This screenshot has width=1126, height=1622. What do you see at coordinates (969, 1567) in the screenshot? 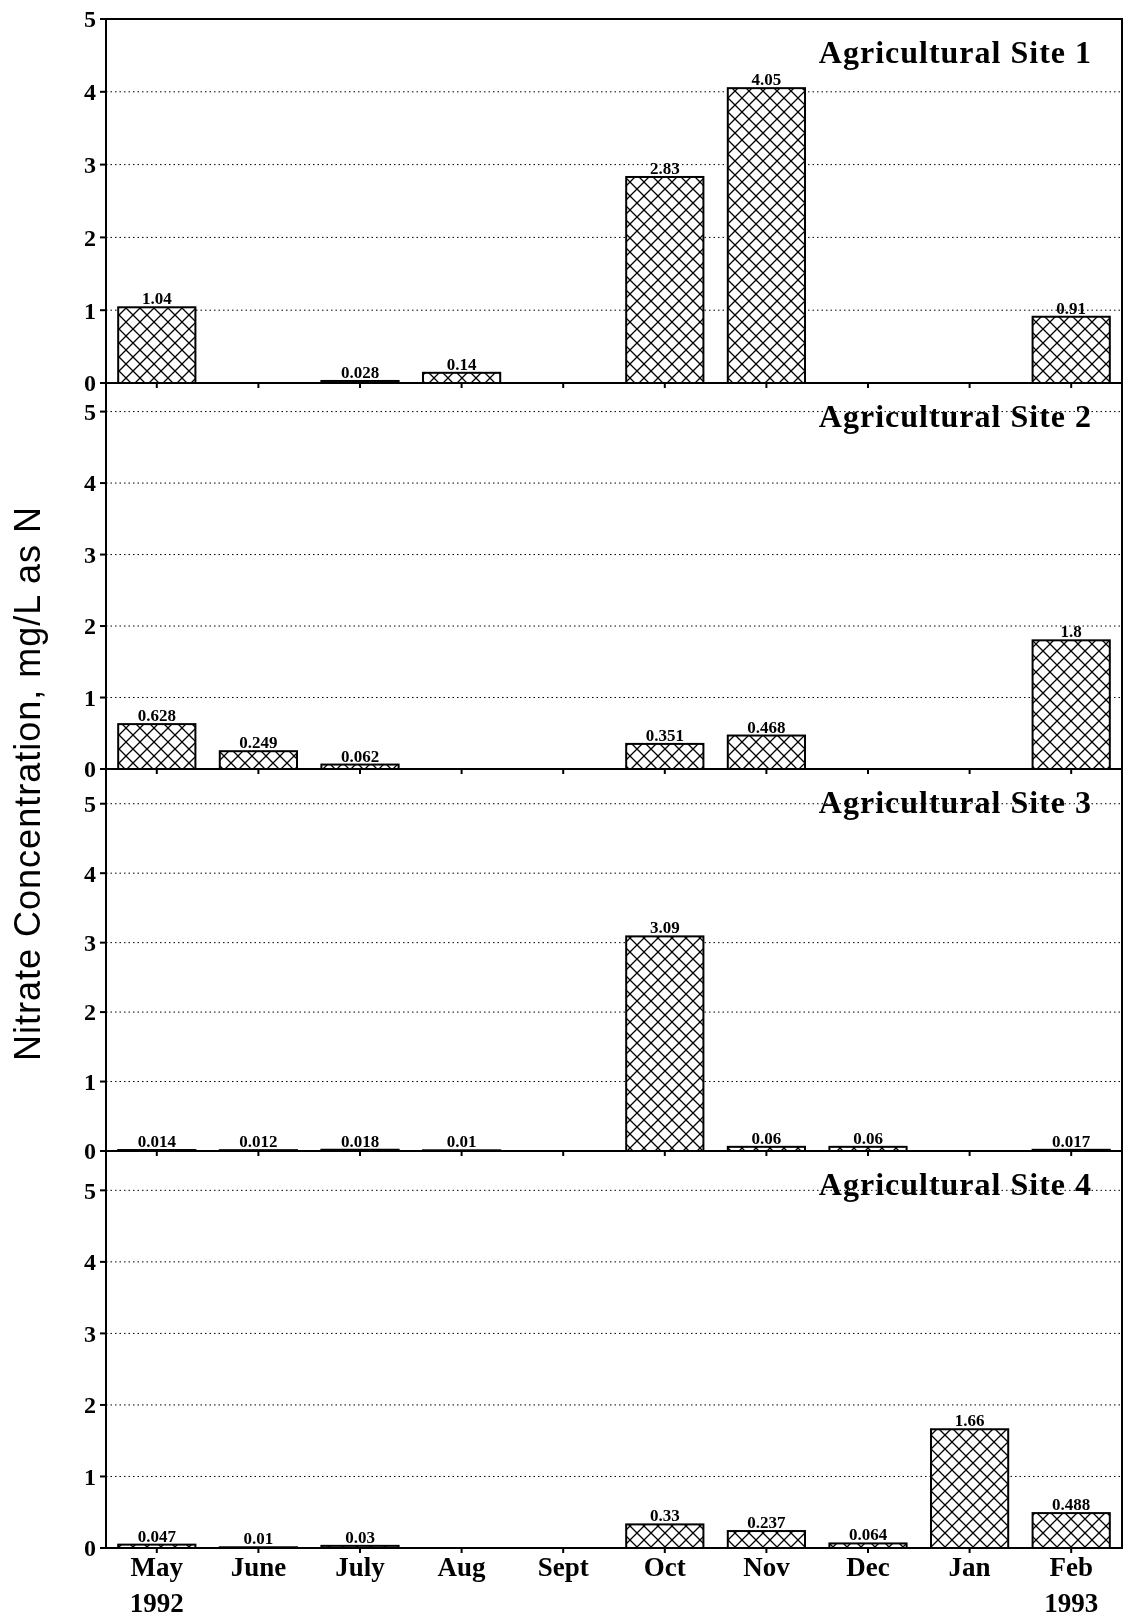
I see `x-tick-label: Jan` at bounding box center [969, 1567].